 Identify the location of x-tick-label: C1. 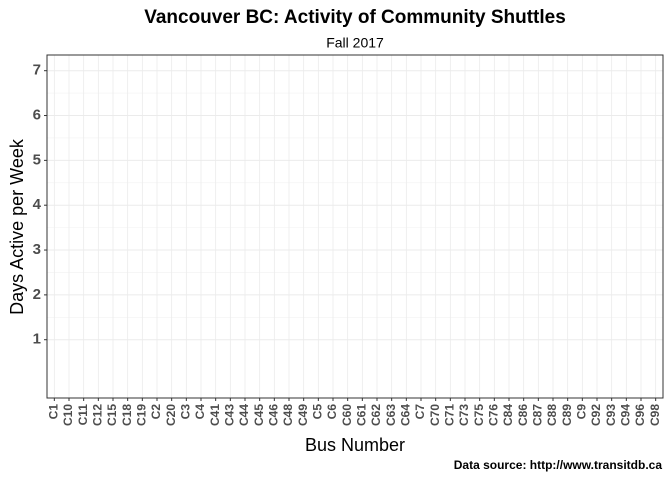
(54, 412).